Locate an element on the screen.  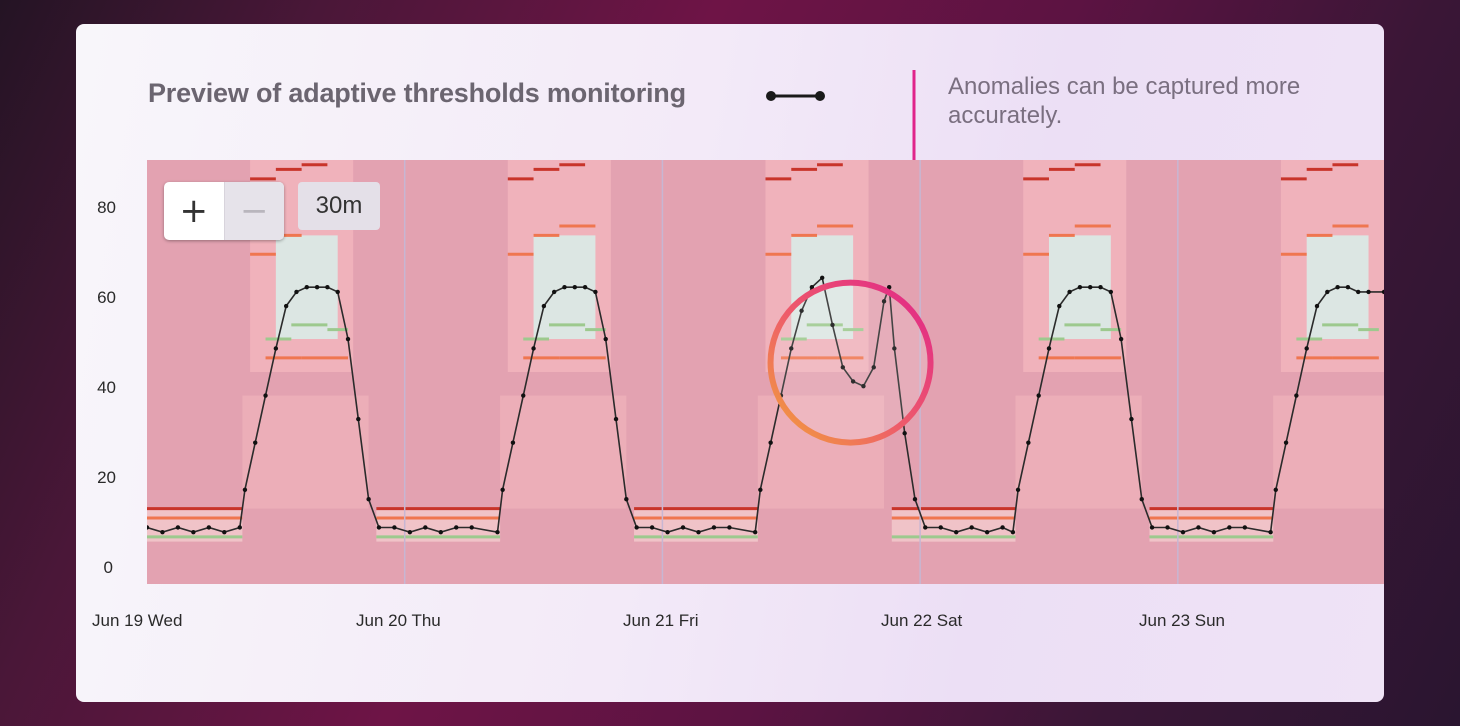
x-tick: Jun 22 Sat is located at coordinates (922, 620).